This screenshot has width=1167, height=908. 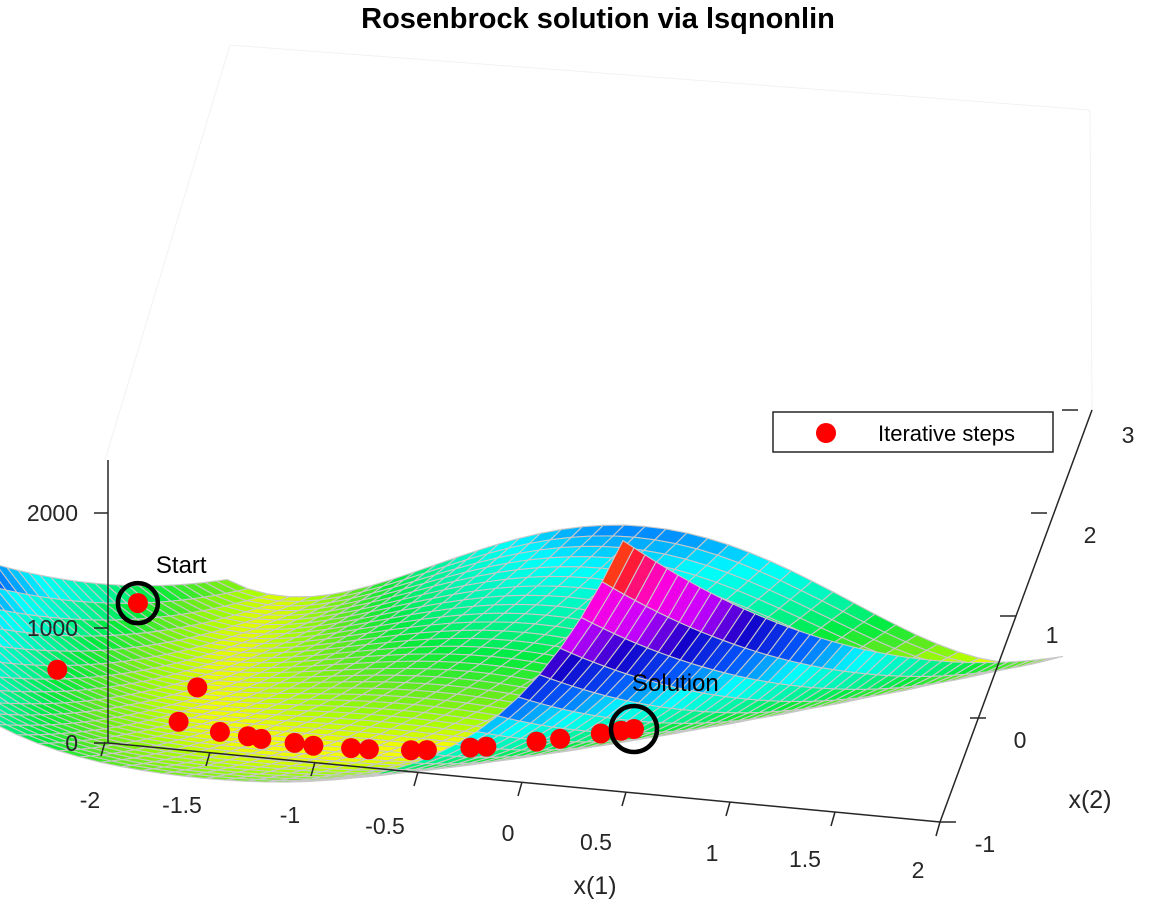 What do you see at coordinates (985, 844) in the screenshot?
I see `y-tick-label: -1` at bounding box center [985, 844].